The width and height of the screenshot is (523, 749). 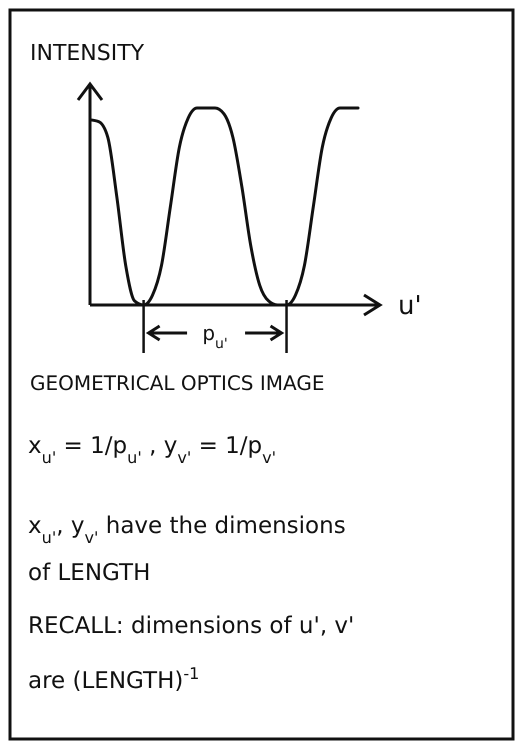 I want to click on x-axis-title: u', so click(x=410, y=306).